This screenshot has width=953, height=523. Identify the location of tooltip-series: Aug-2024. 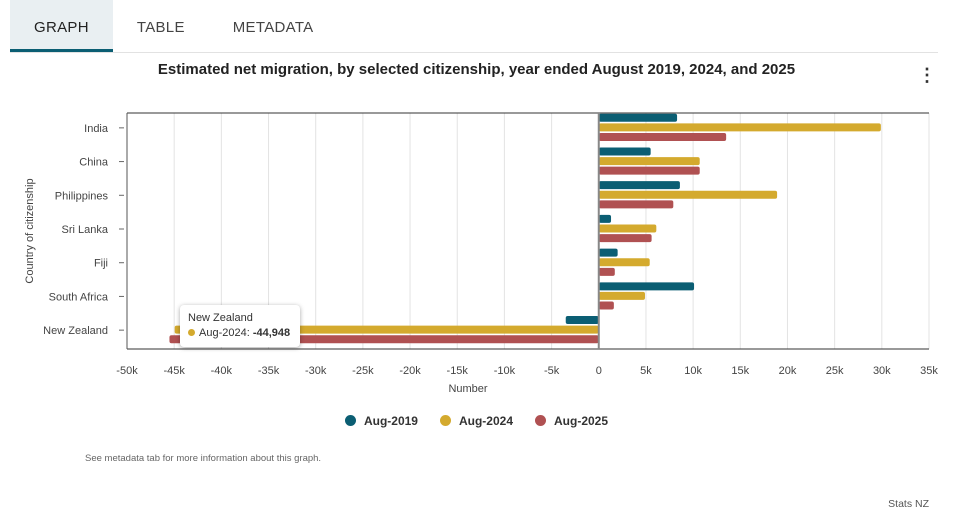
(223, 333).